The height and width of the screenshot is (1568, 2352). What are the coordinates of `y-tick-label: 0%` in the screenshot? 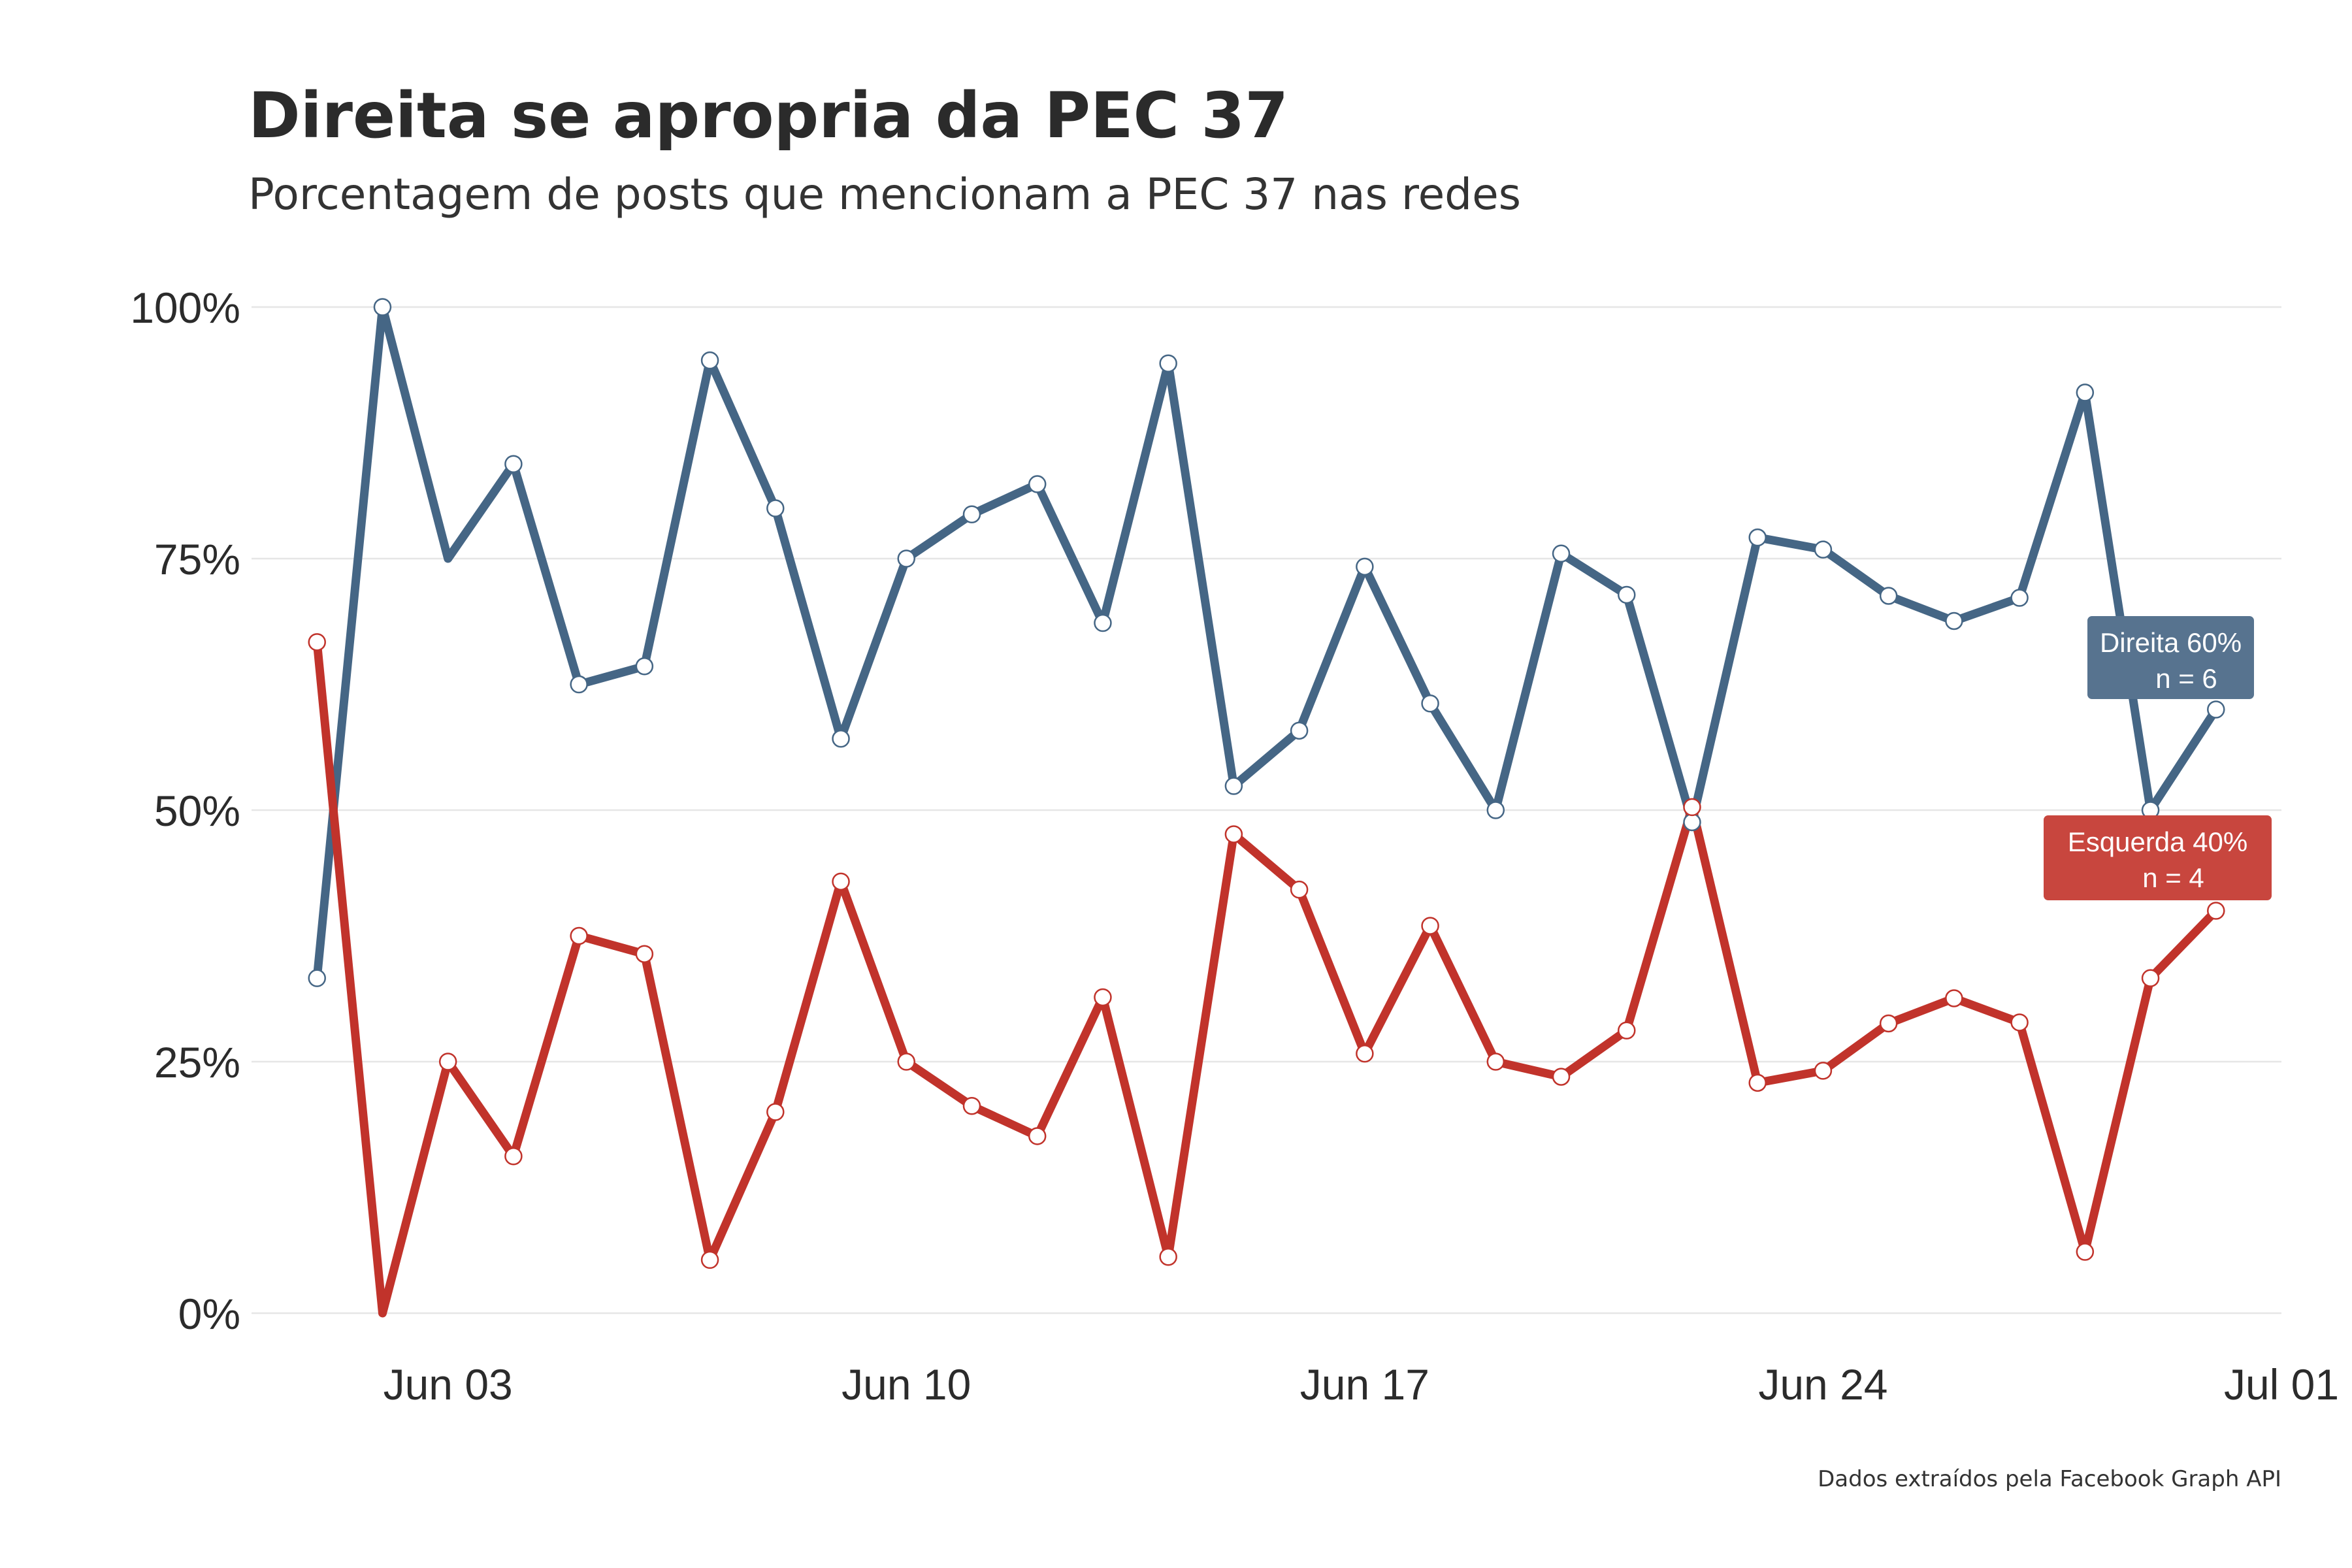 It's located at (209, 1314).